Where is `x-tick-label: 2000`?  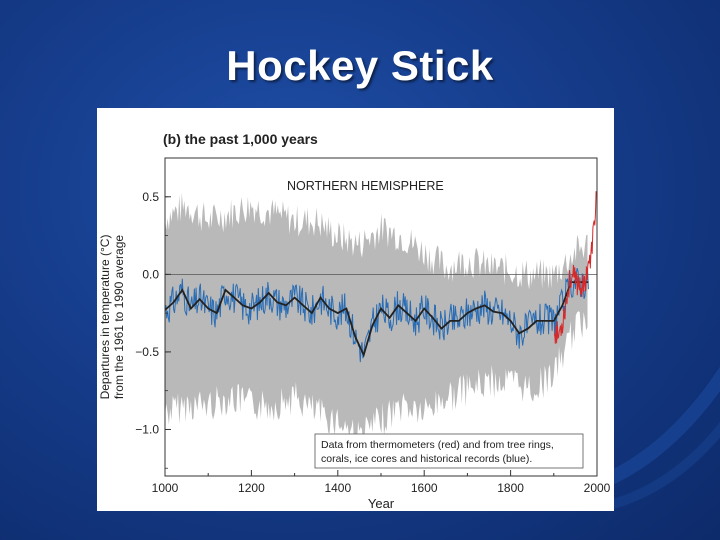
x-tick-label: 2000 is located at coordinates (597, 488).